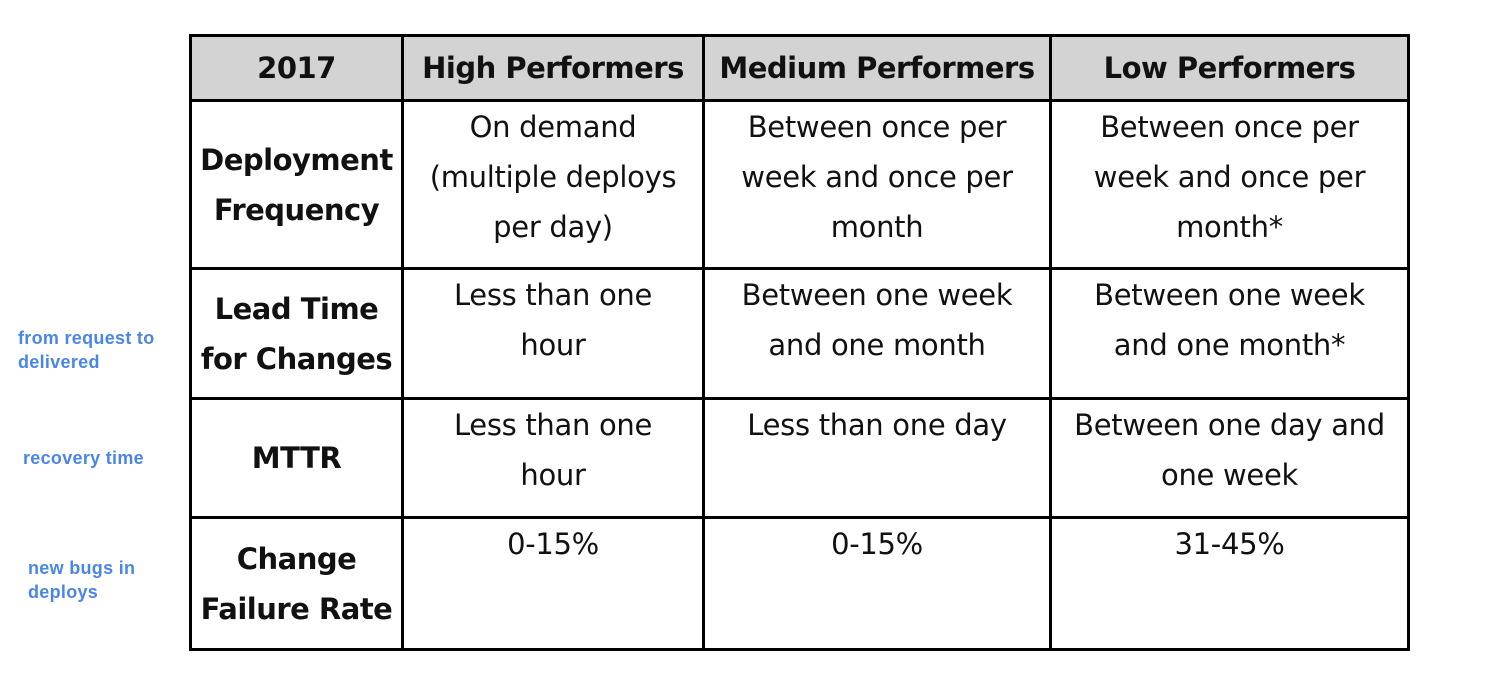 The width and height of the screenshot is (1500, 684). I want to click on cell-medium: Between once per week and once per month, so click(877, 184).